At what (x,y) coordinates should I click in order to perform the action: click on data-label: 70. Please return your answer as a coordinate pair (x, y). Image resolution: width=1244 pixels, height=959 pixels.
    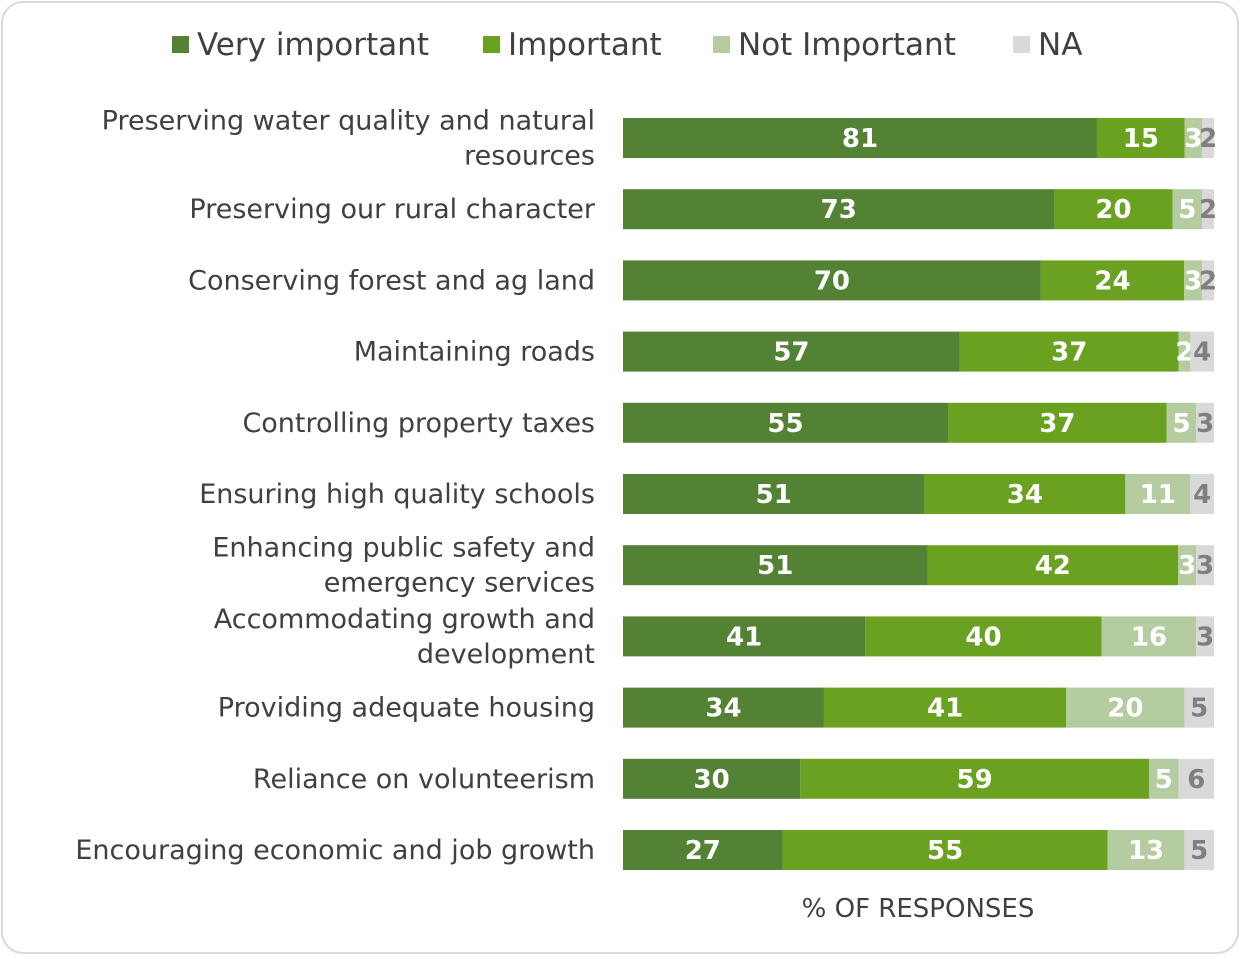
    Looking at the image, I should click on (832, 281).